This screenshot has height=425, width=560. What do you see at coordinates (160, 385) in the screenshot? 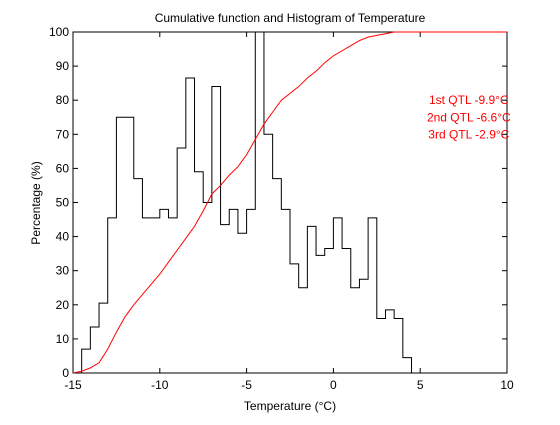
I see `x-tick-label: -10` at bounding box center [160, 385].